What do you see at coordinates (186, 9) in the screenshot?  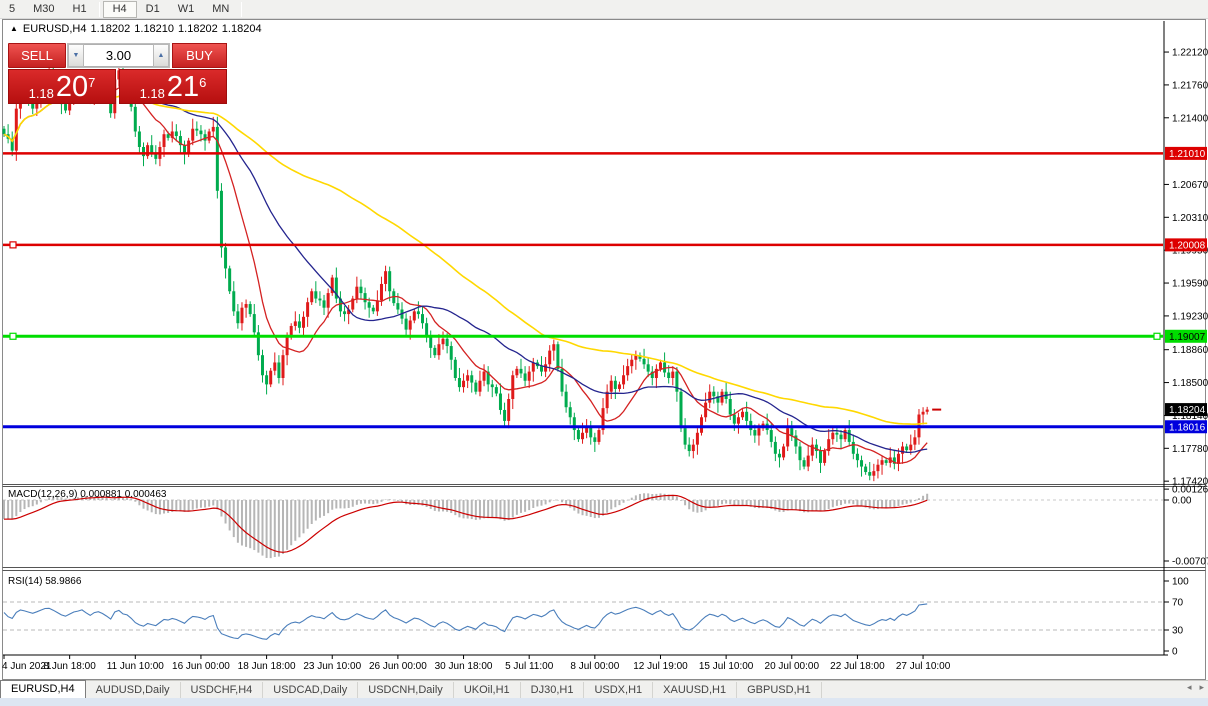 I see `timeframe-button-w1: W1` at bounding box center [186, 9].